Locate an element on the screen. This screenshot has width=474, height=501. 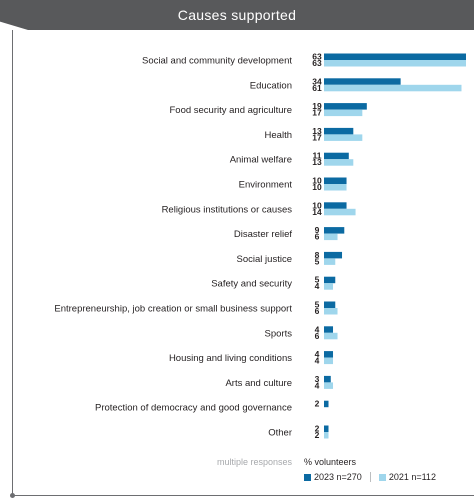
value-label-social-justice-2023: 8 is located at coordinates (317, 255).